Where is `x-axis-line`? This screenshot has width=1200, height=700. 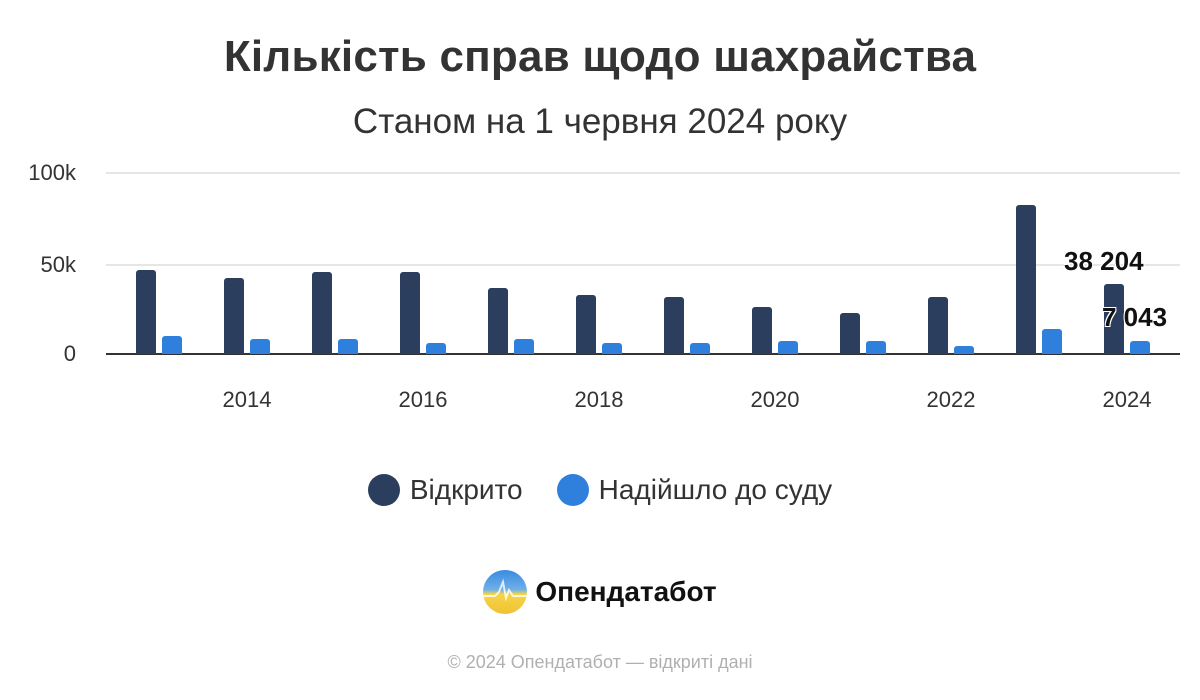 x-axis-line is located at coordinates (643, 354).